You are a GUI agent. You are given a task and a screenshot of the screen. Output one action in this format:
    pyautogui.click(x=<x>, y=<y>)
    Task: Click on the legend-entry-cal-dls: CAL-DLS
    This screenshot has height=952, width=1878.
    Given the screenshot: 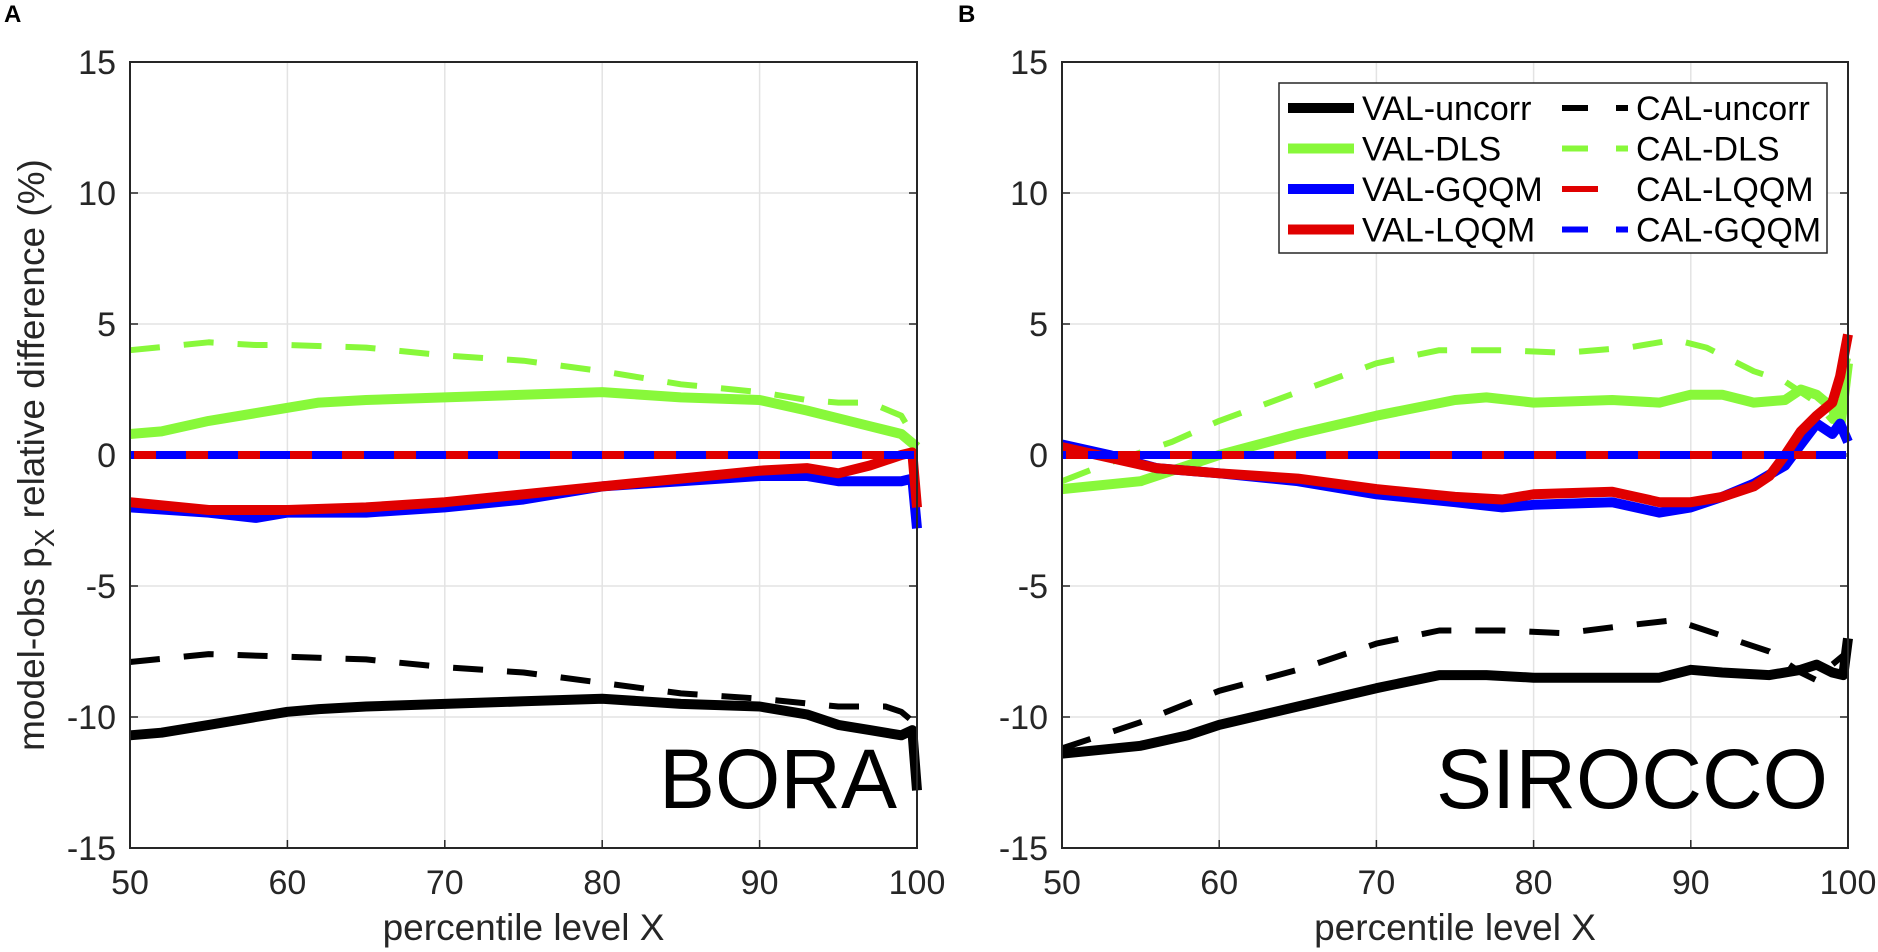 What is the action you would take?
    pyautogui.click(x=1671, y=150)
    